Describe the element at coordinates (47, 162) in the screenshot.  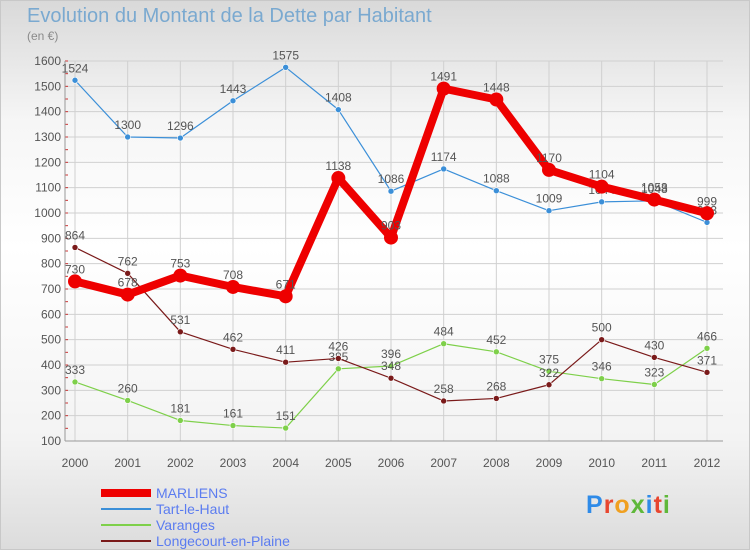
I see `y-tick-label: 1200` at that location.